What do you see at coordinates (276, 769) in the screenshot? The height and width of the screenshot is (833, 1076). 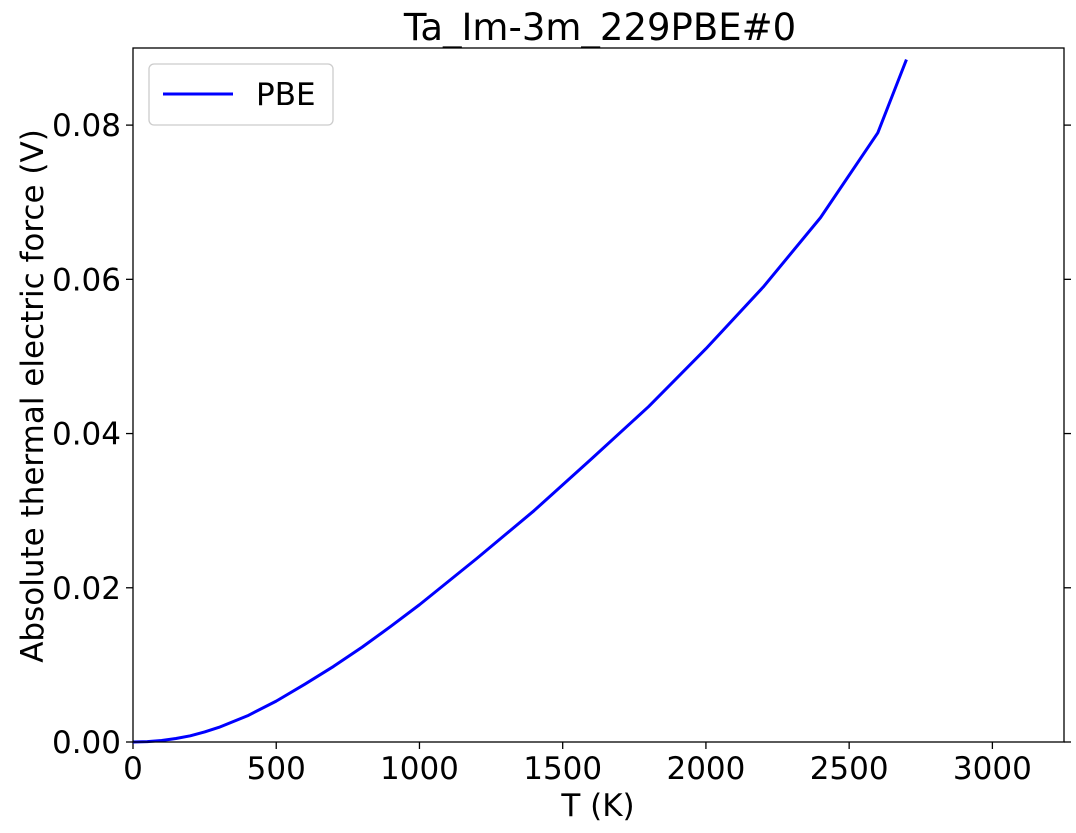 I see `x-tick-label: 500` at bounding box center [276, 769].